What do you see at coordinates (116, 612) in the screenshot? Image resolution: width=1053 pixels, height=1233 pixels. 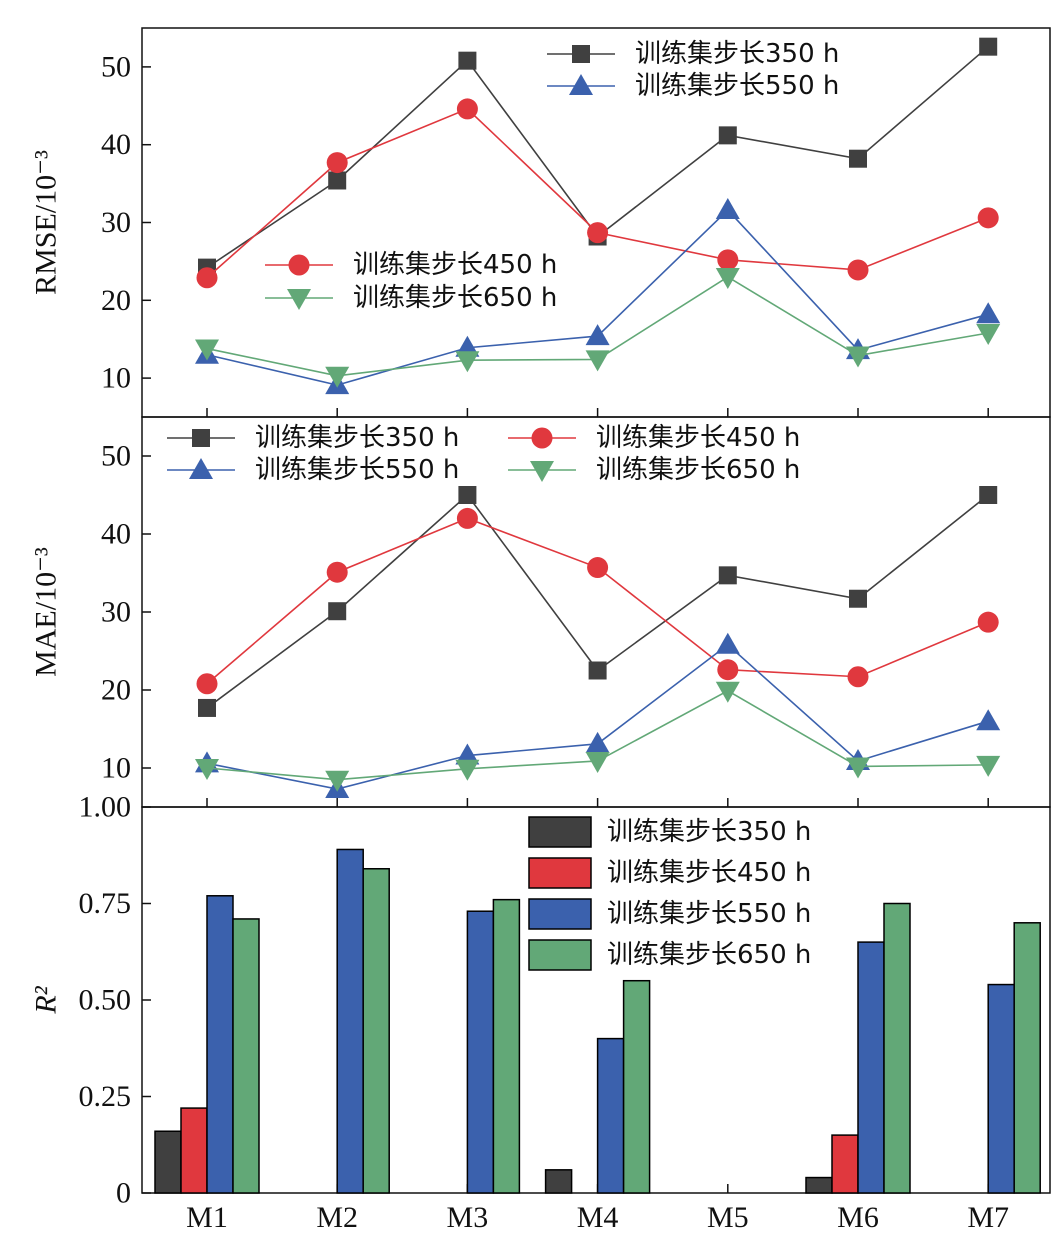 I see `mae-ytick-label: 30` at bounding box center [116, 612].